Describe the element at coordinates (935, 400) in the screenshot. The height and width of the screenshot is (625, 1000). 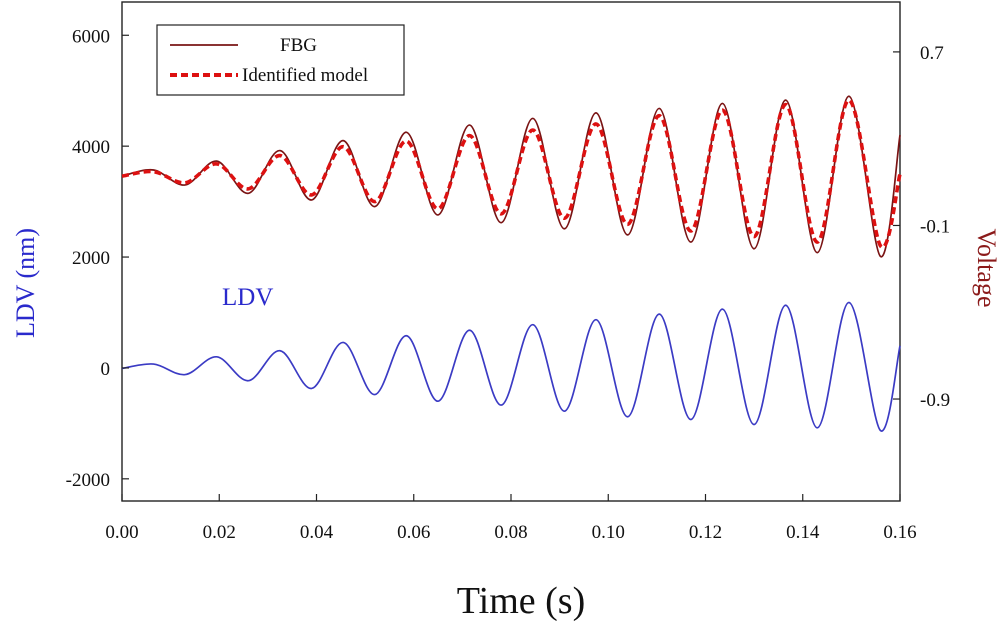
I see `y-right-tick-label: -0.9` at that location.